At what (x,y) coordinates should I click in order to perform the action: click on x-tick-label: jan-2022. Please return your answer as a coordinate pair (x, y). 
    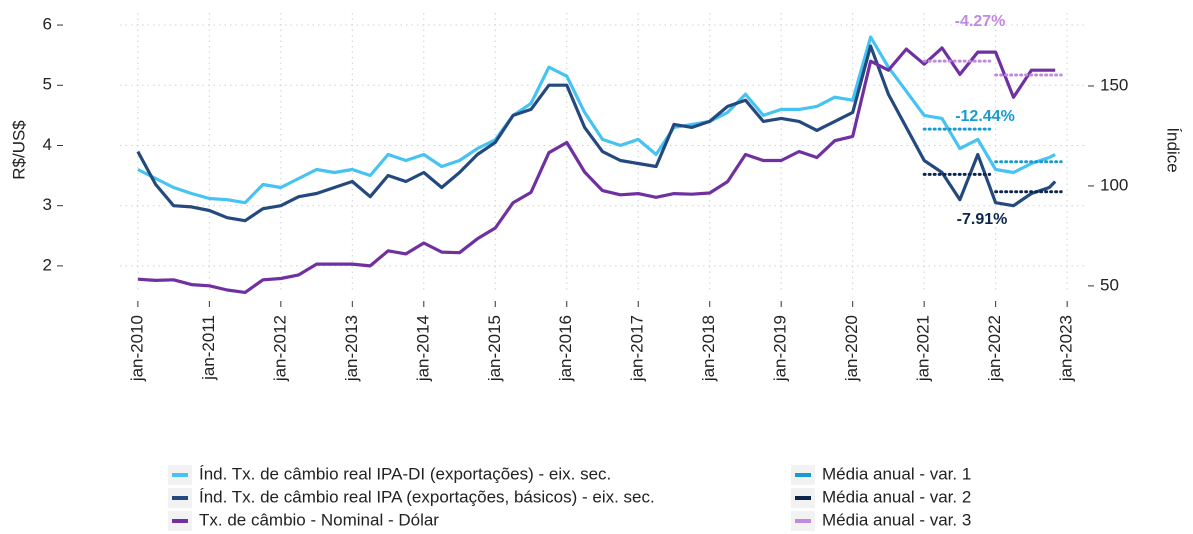
    Looking at the image, I should click on (994, 348).